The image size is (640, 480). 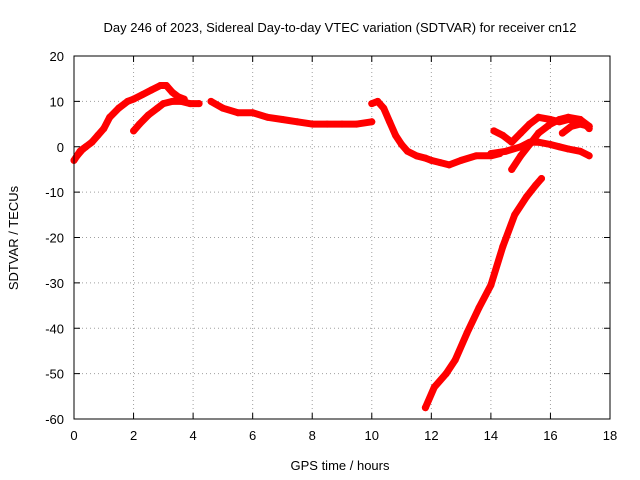 What do you see at coordinates (54, 283) in the screenshot?
I see `y-tick-label: -30` at bounding box center [54, 283].